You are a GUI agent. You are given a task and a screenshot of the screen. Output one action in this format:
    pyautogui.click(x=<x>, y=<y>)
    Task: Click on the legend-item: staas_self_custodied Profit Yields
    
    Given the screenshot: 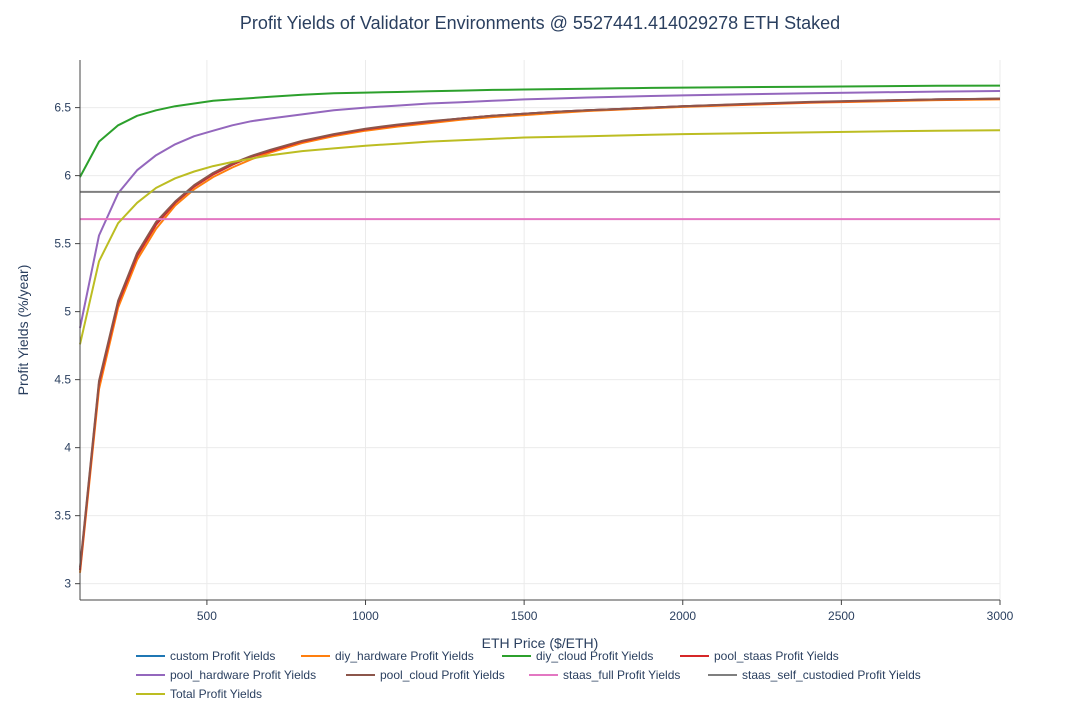 What is the action you would take?
    pyautogui.click(x=814, y=675)
    